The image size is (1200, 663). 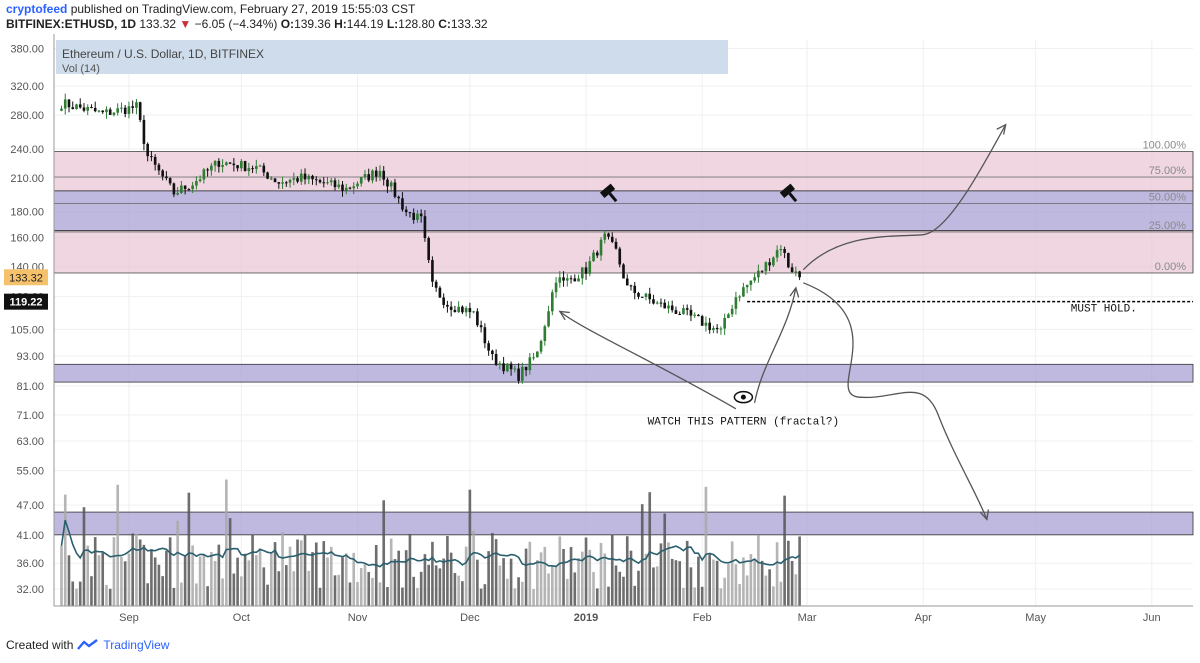 I want to click on close-value: 133.32, so click(x=469, y=24).